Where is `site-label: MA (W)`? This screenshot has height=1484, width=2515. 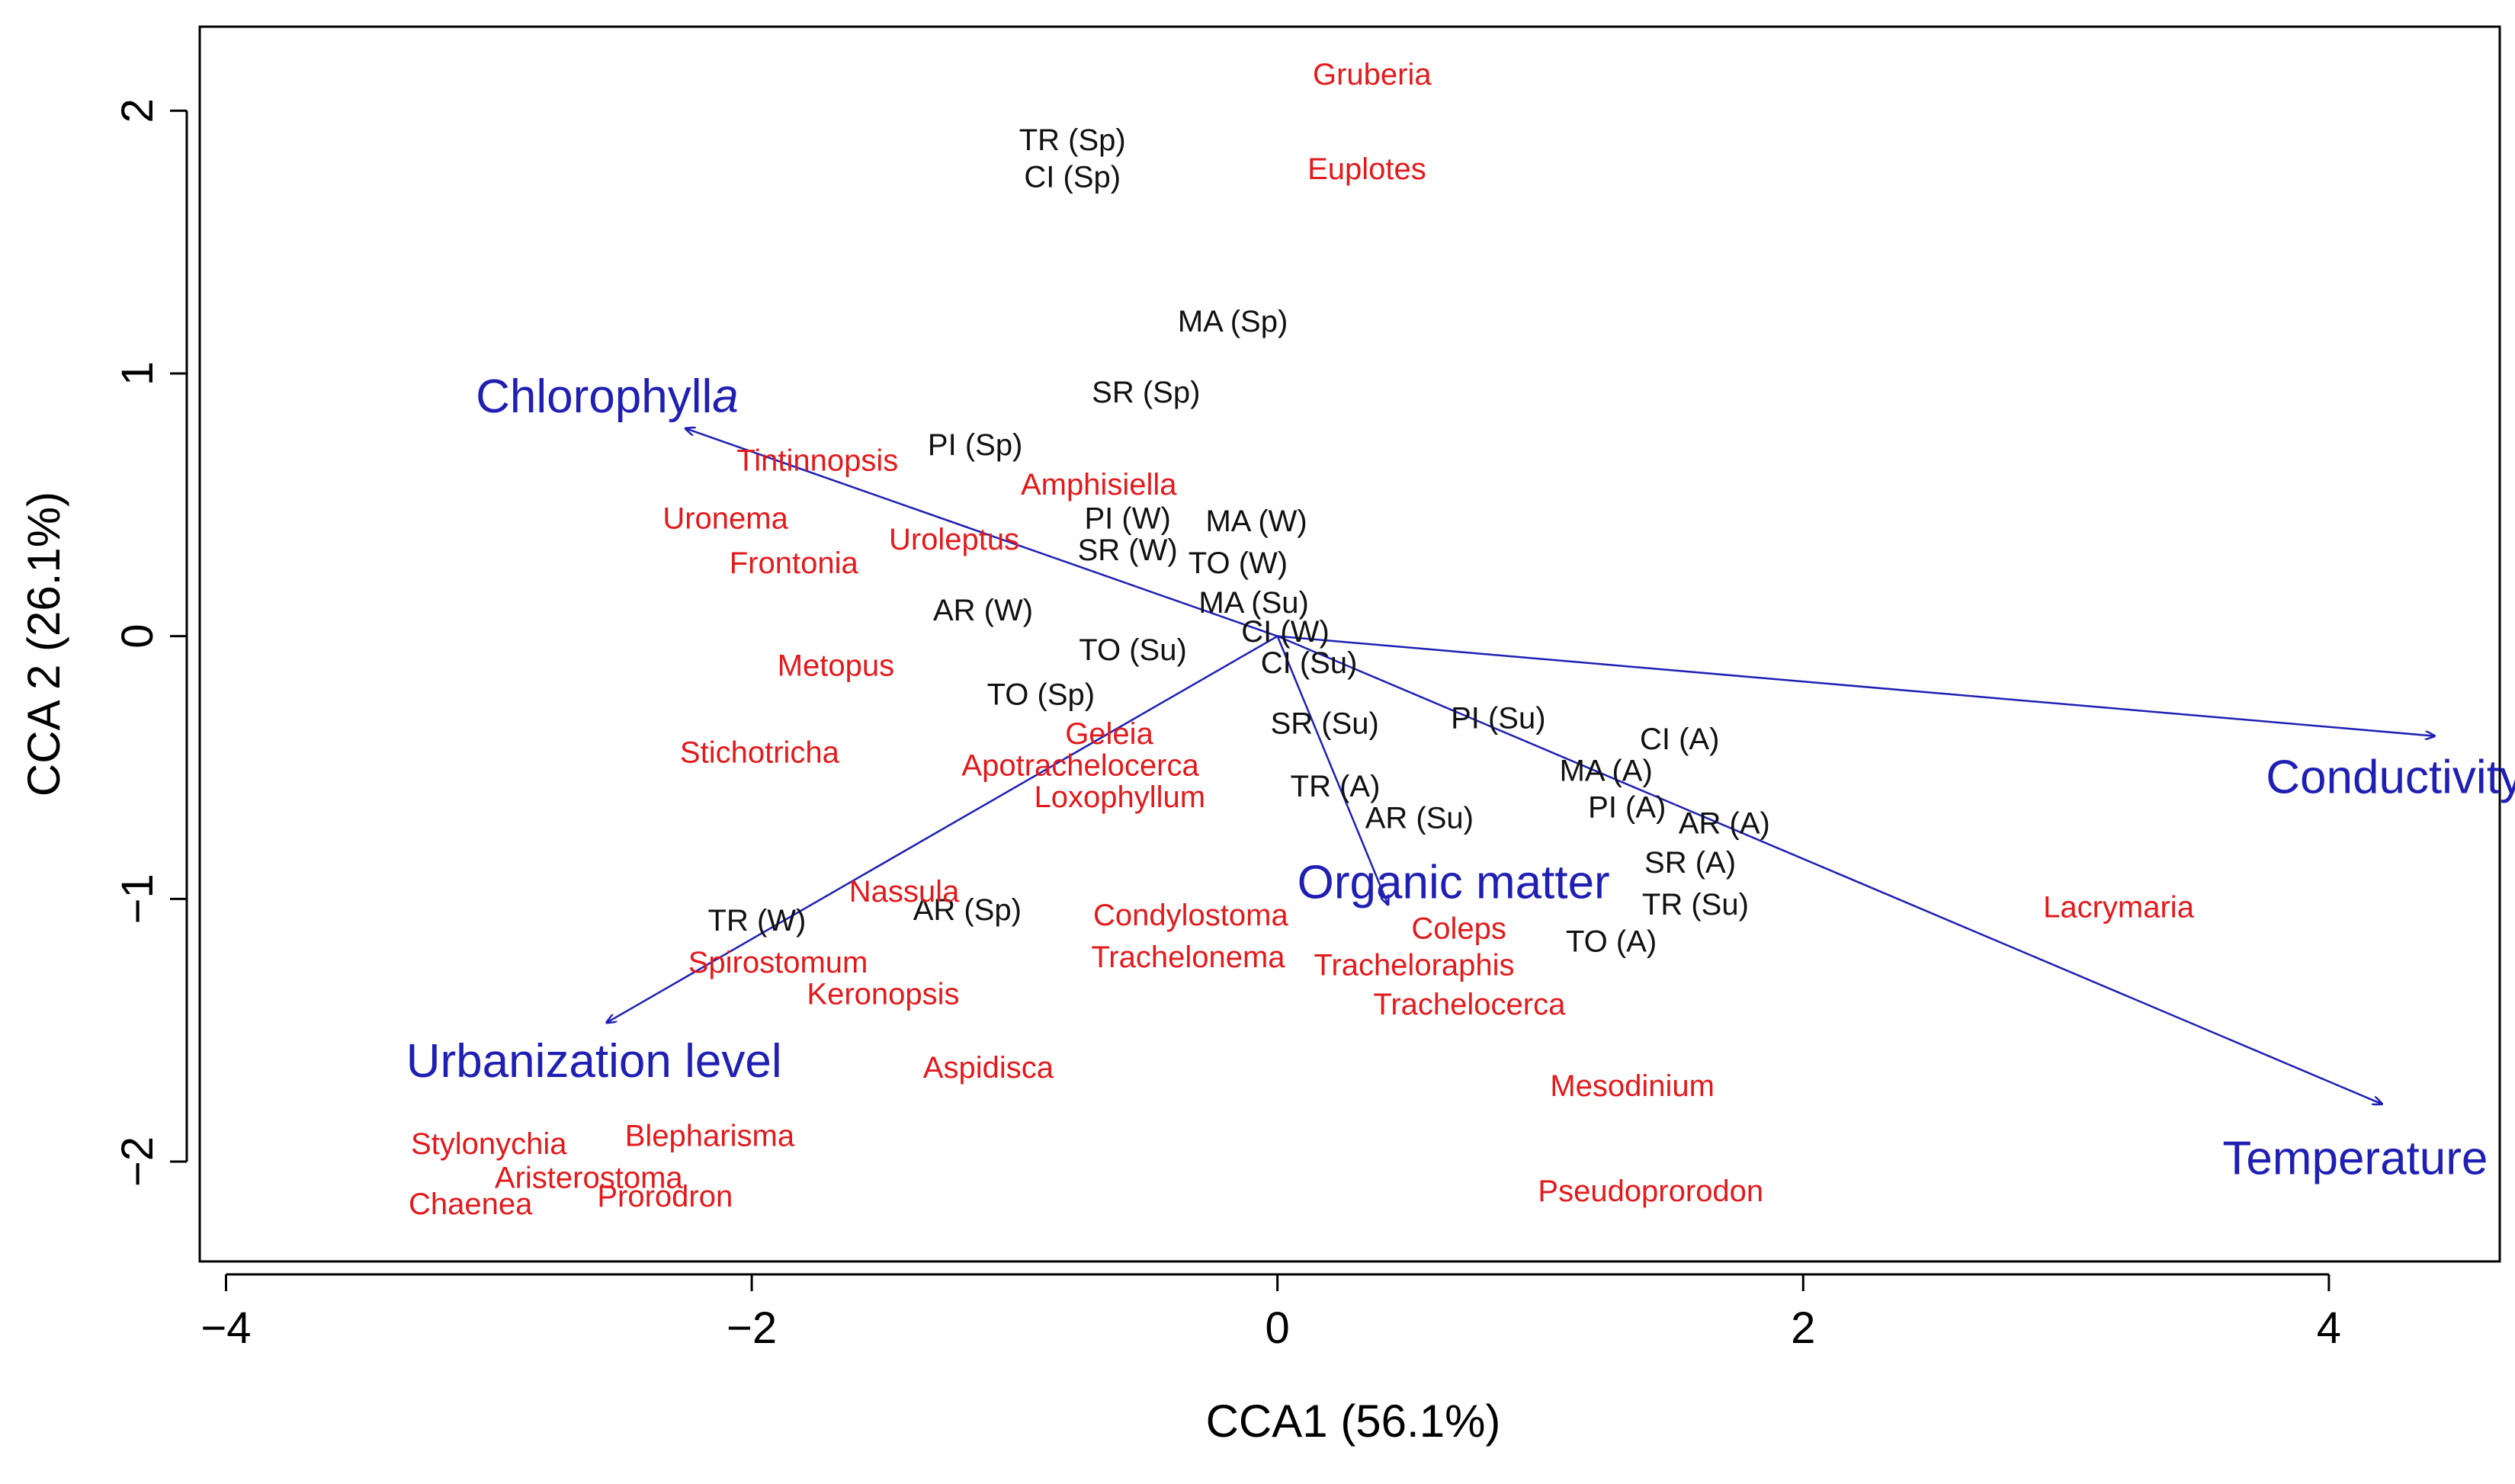 site-label: MA (W) is located at coordinates (1256, 521).